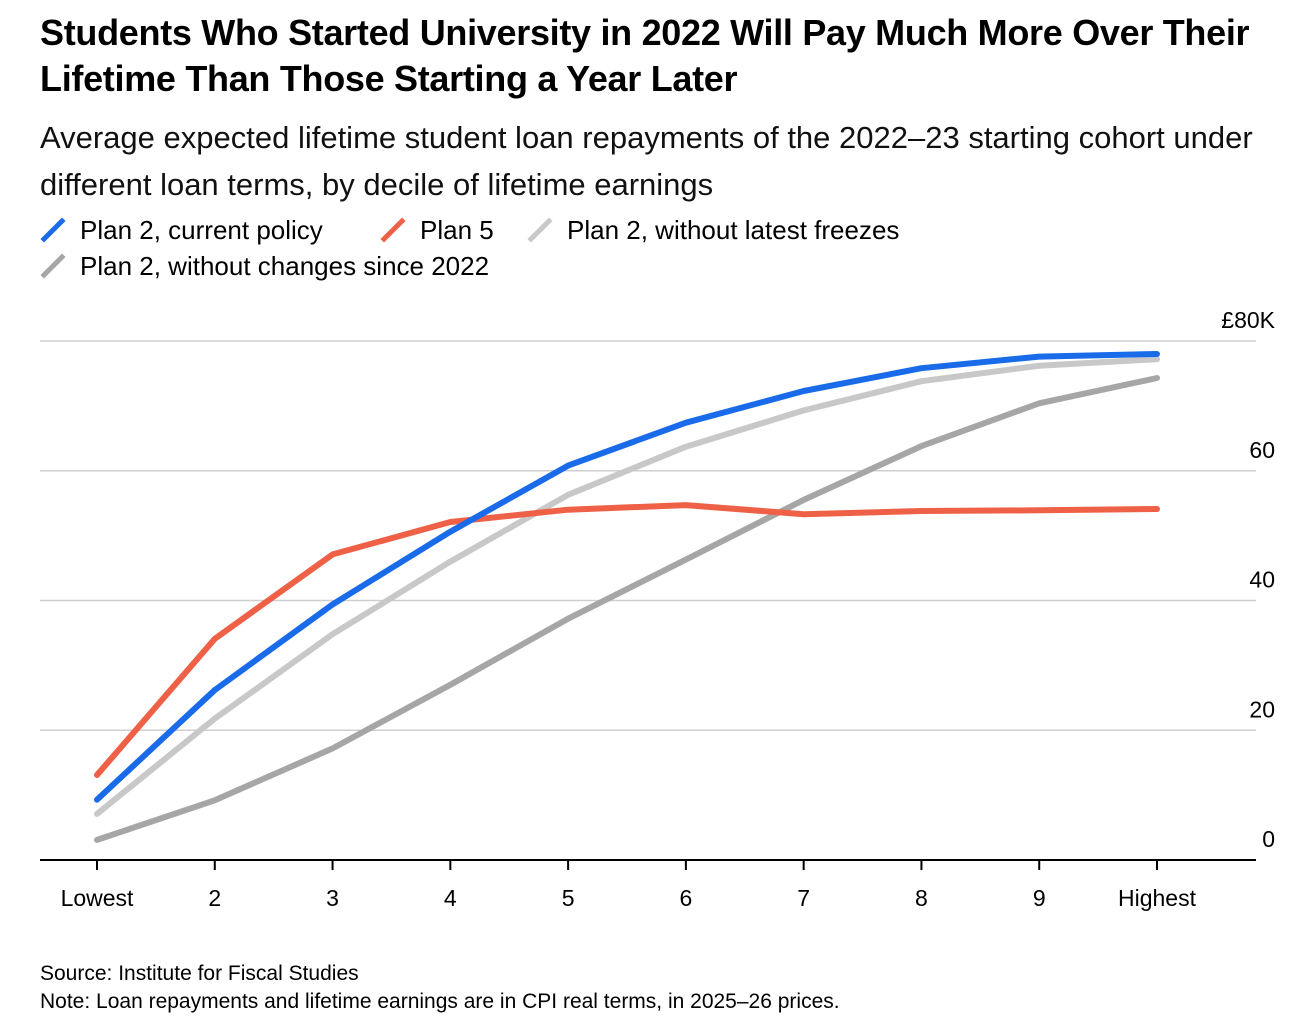 The image size is (1302, 1020). I want to click on y-tick-label-20: 20, so click(1262, 709).